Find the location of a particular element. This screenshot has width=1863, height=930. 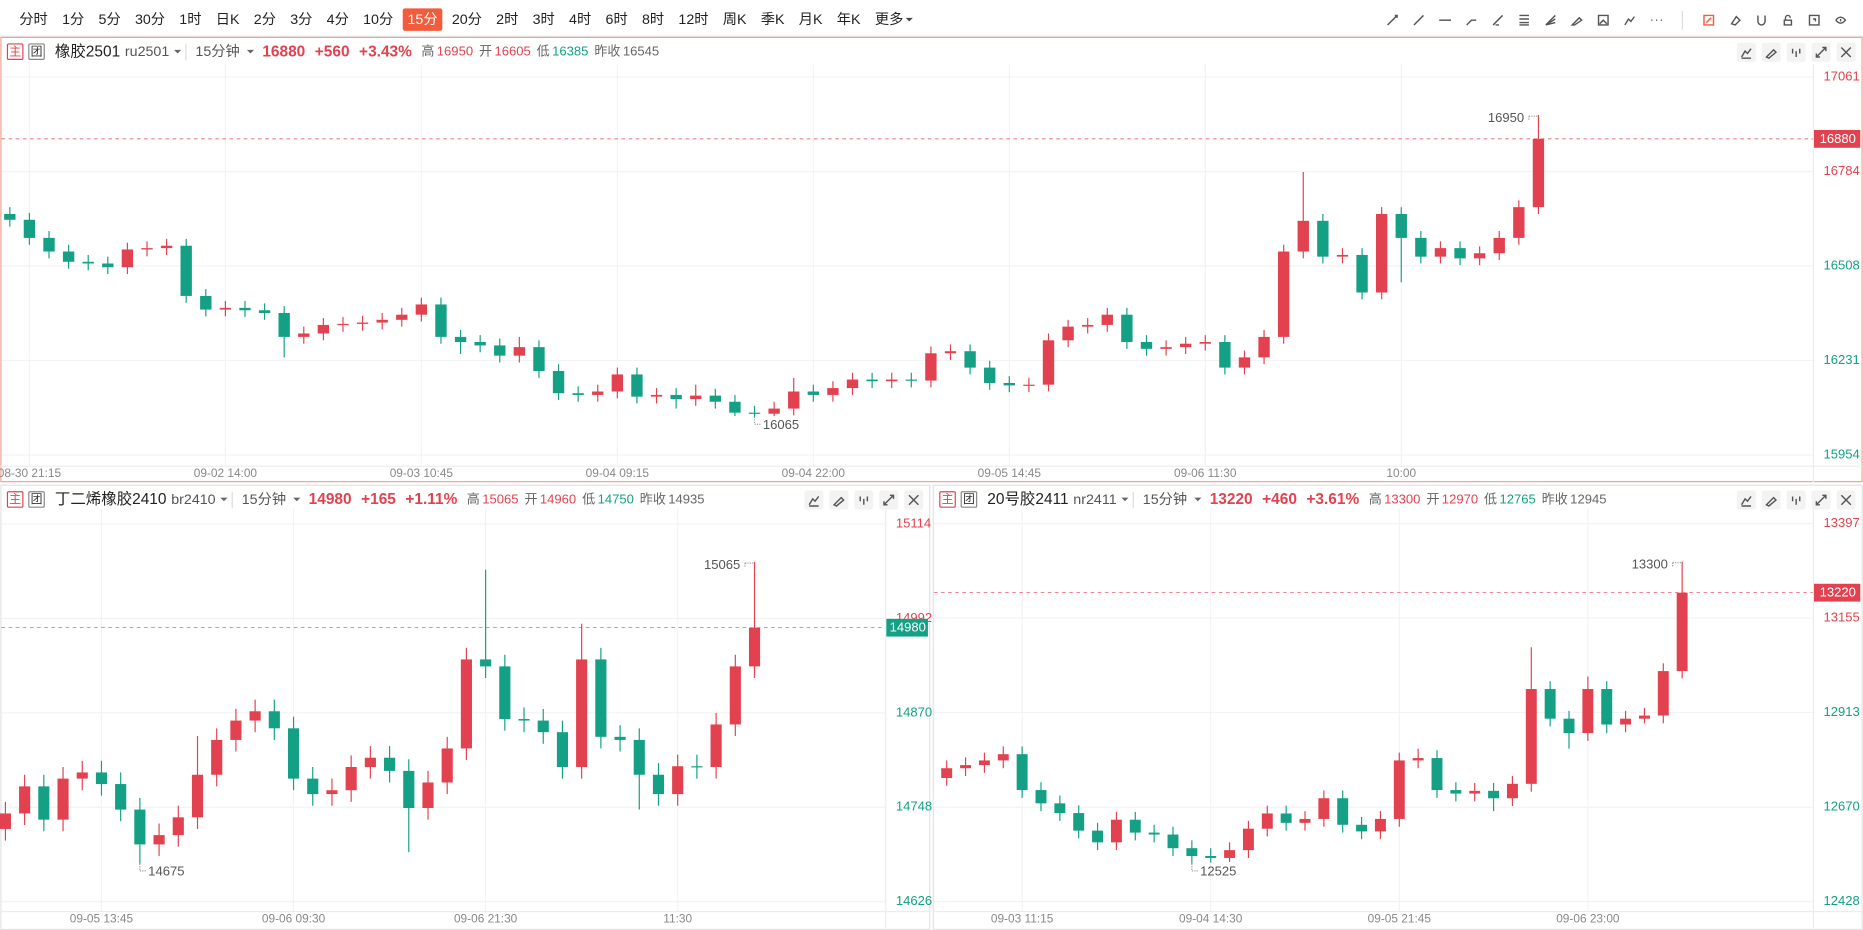

toolbar-item: 分时 is located at coordinates (33, 19).